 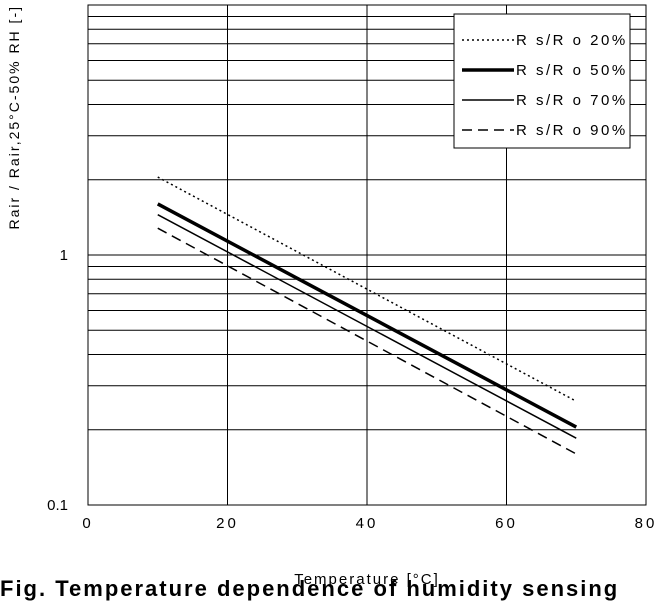 What do you see at coordinates (572, 130) in the screenshot?
I see `legend-label: R s/R o 90%` at bounding box center [572, 130].